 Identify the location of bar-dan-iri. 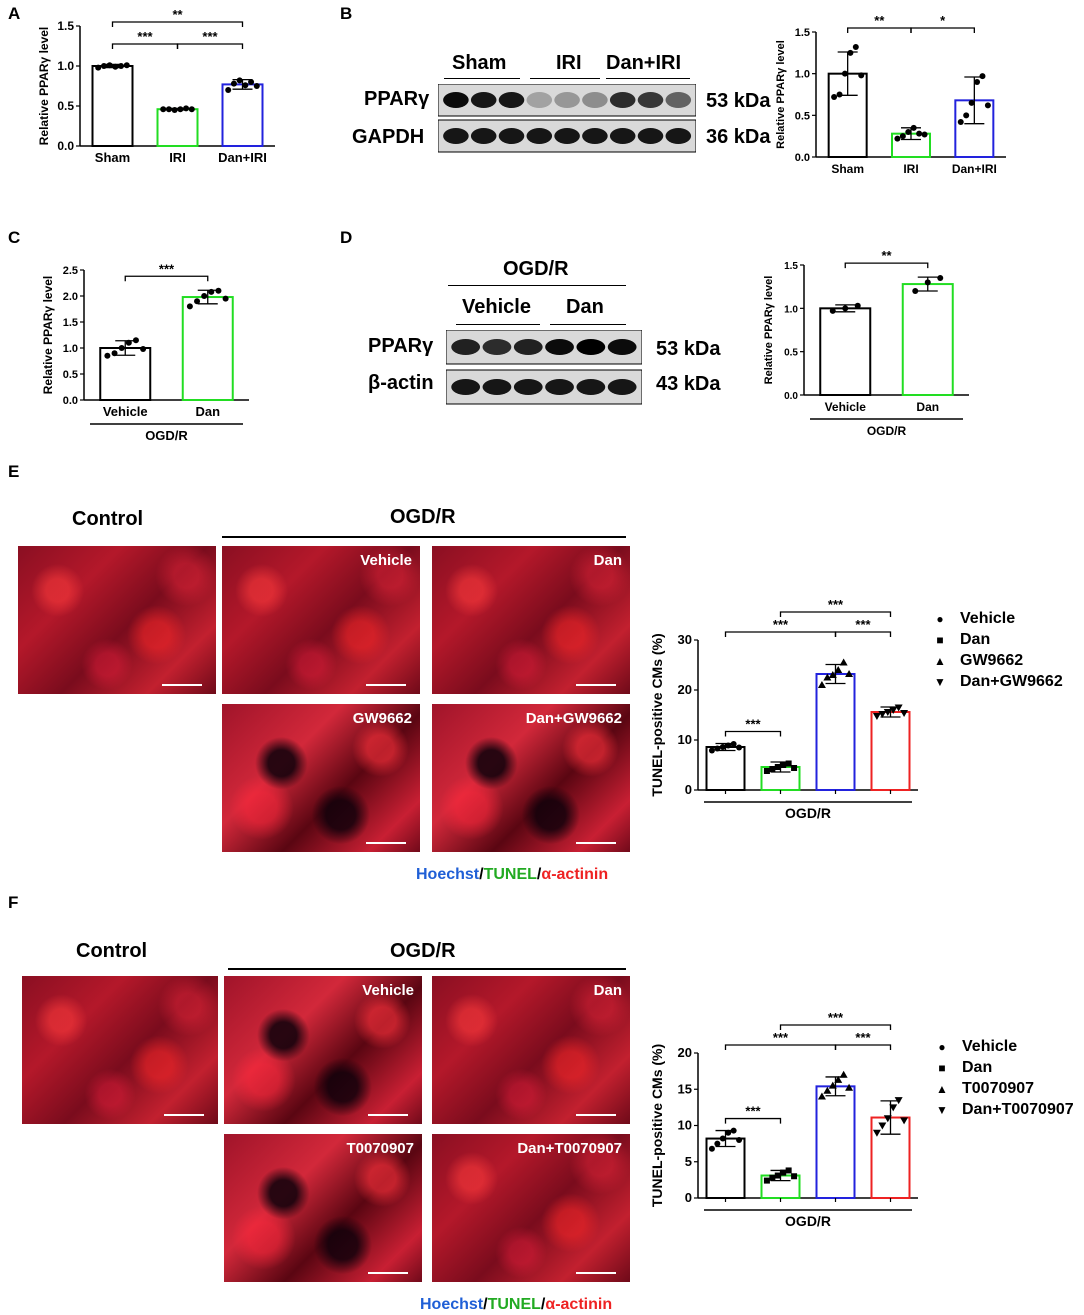
(242, 115).